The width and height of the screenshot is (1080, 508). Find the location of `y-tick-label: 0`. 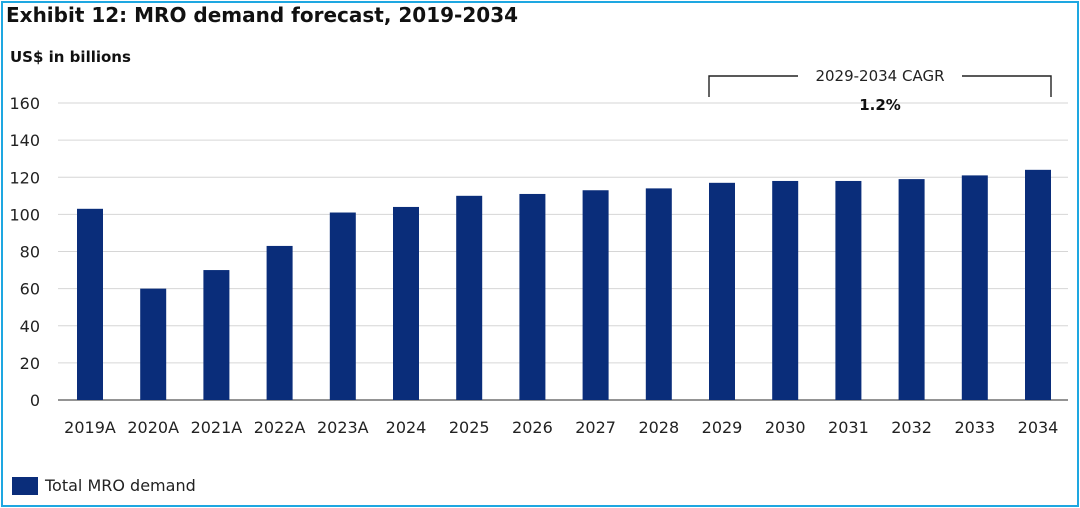

y-tick-label: 0 is located at coordinates (35, 400).